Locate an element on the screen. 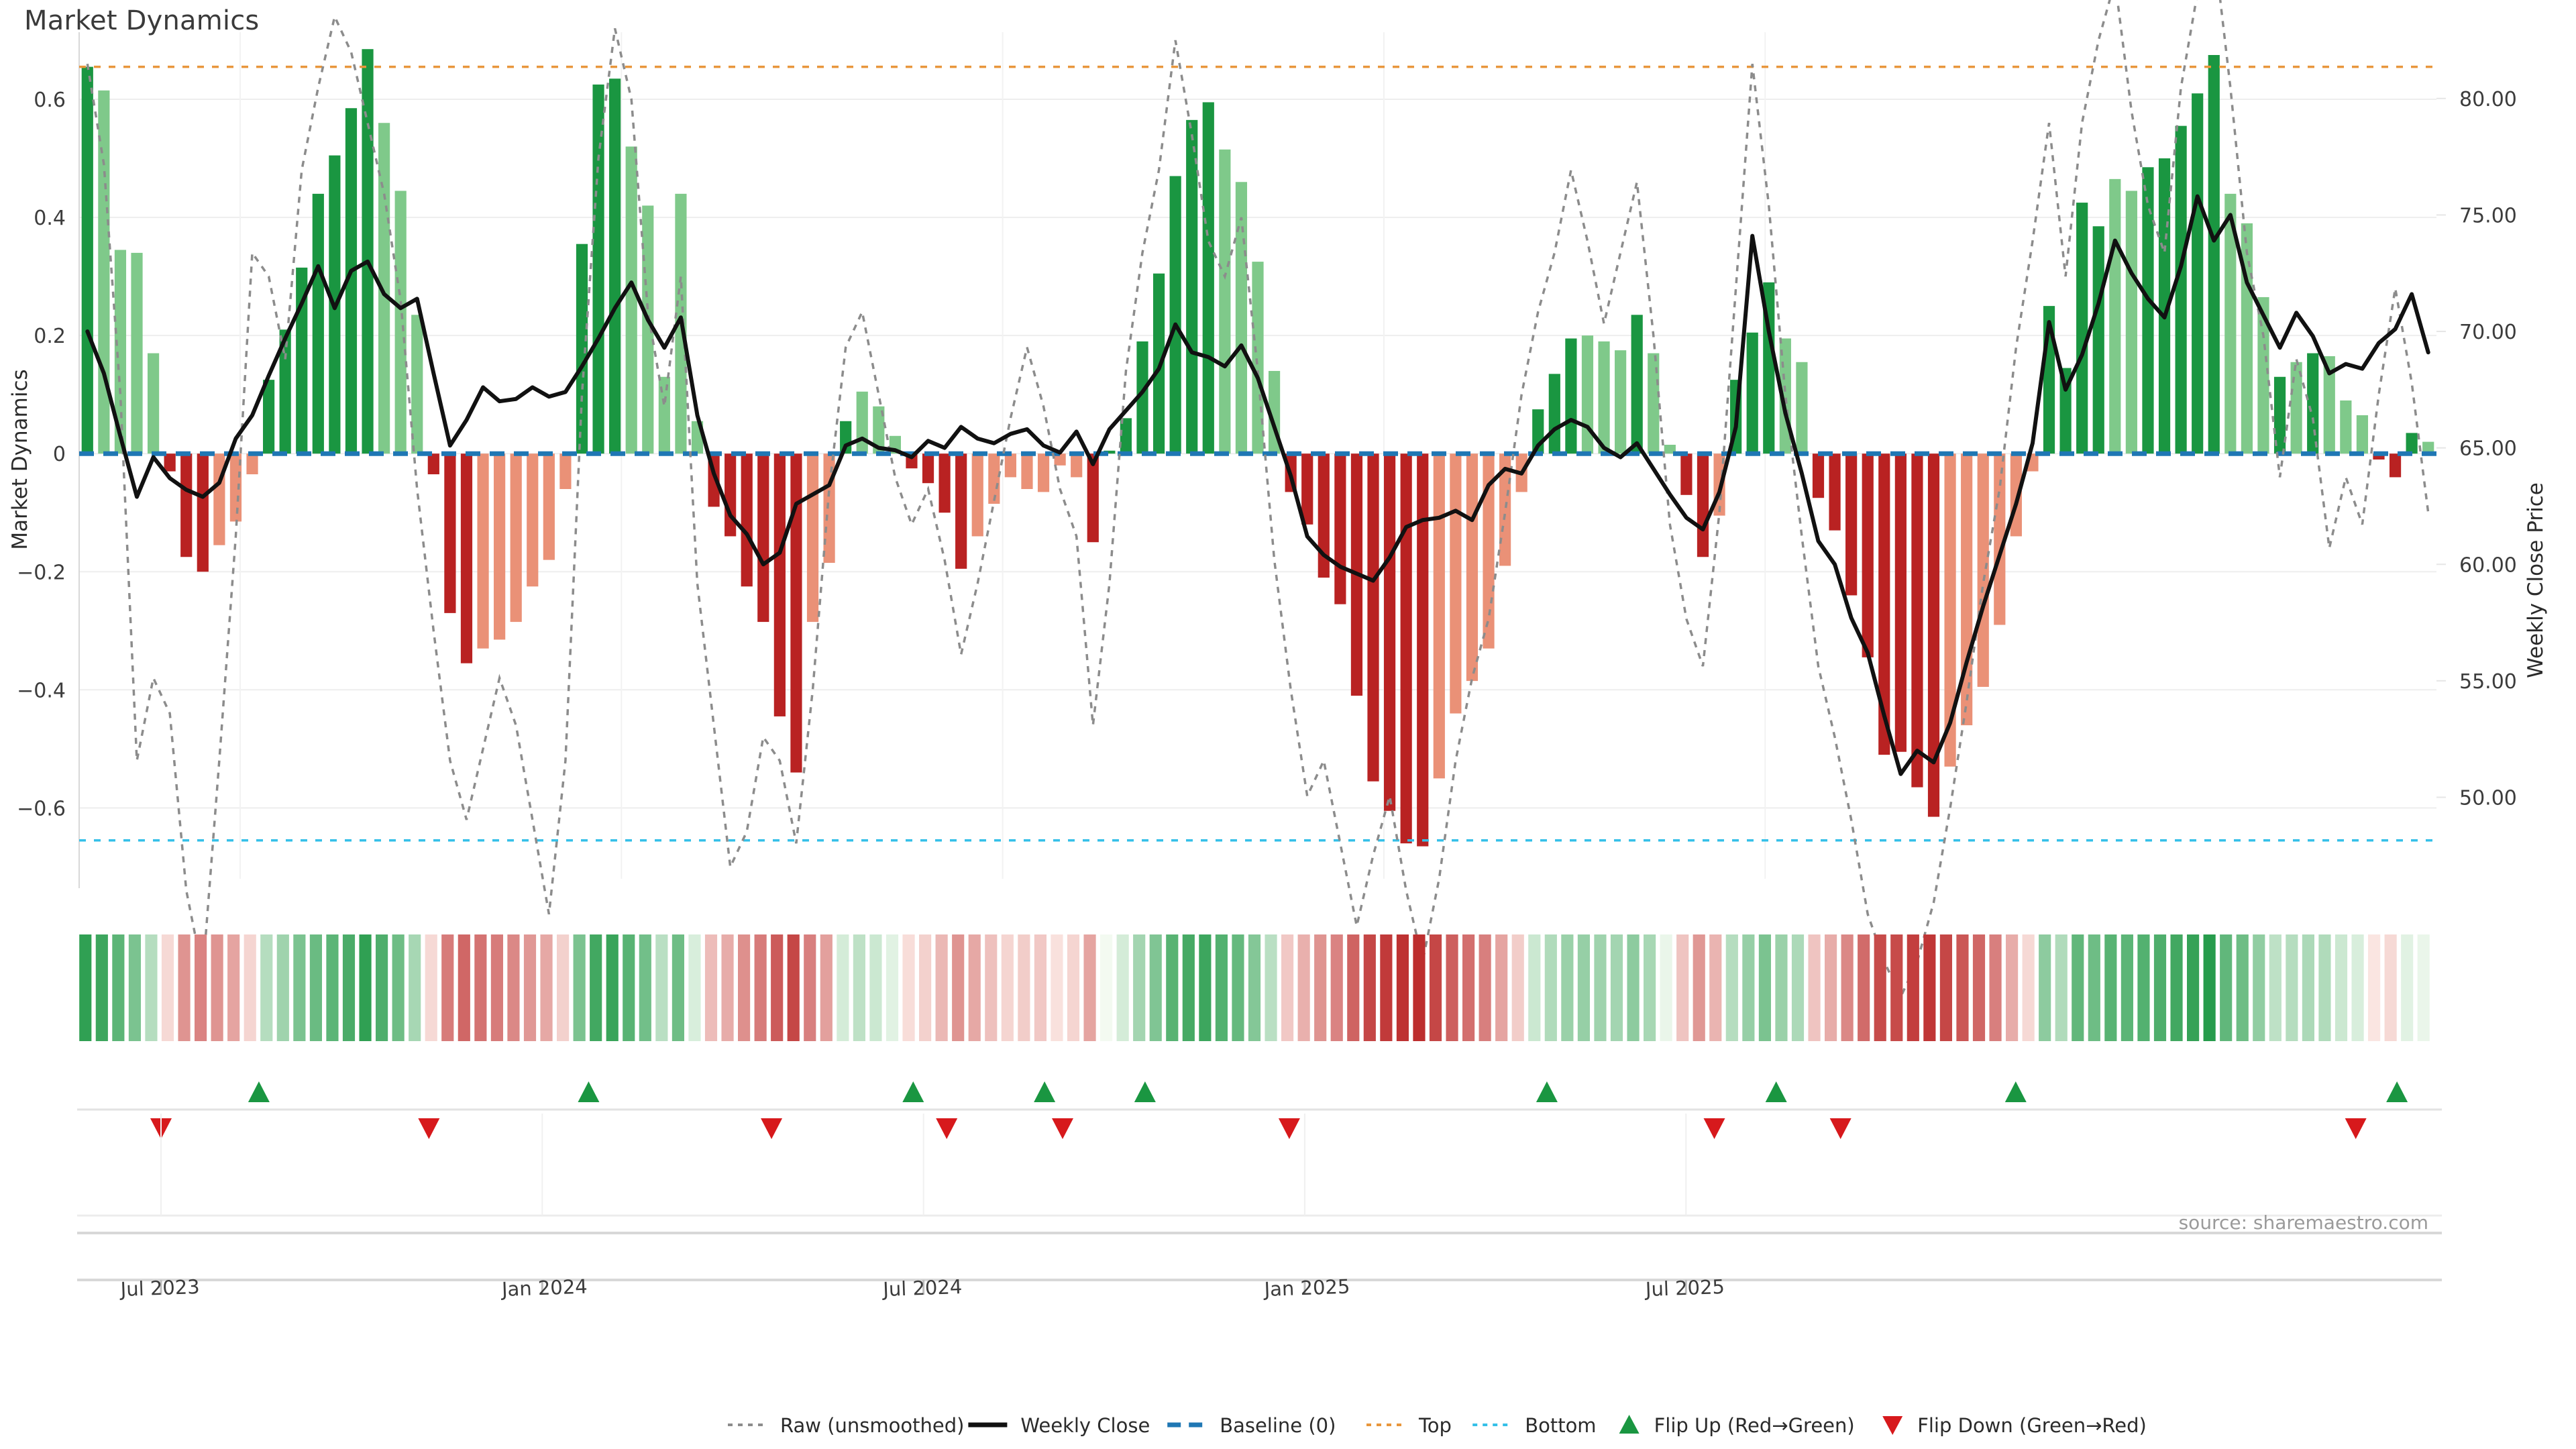  right-tick-label-2: 70.00 is located at coordinates (2488, 332).